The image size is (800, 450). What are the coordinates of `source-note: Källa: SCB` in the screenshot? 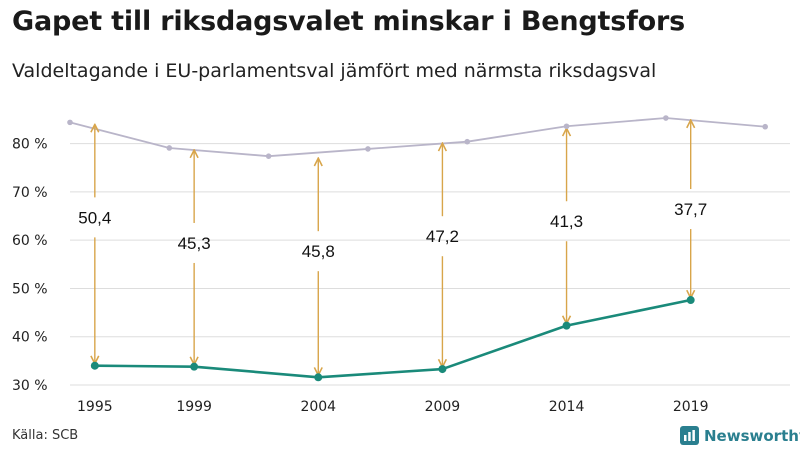 It's located at (45, 435).